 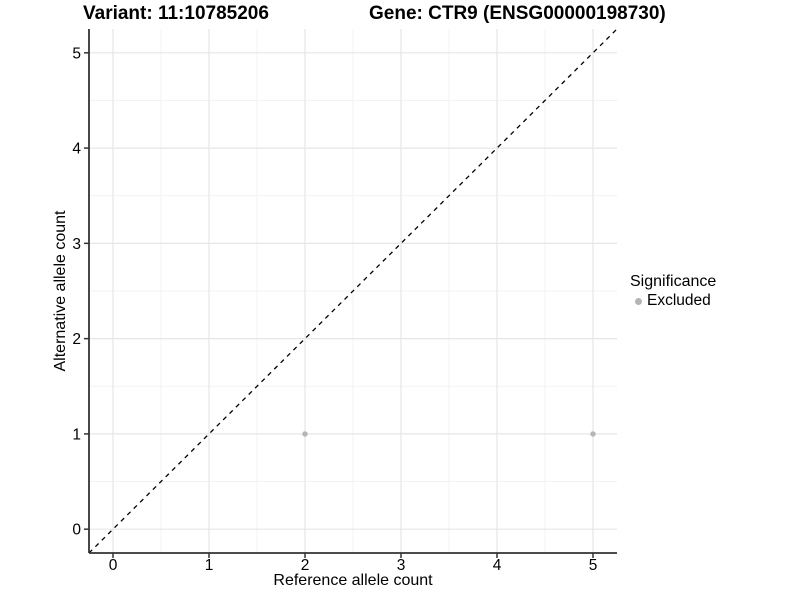 I want to click on x-tick-label: 0, so click(x=113, y=565).